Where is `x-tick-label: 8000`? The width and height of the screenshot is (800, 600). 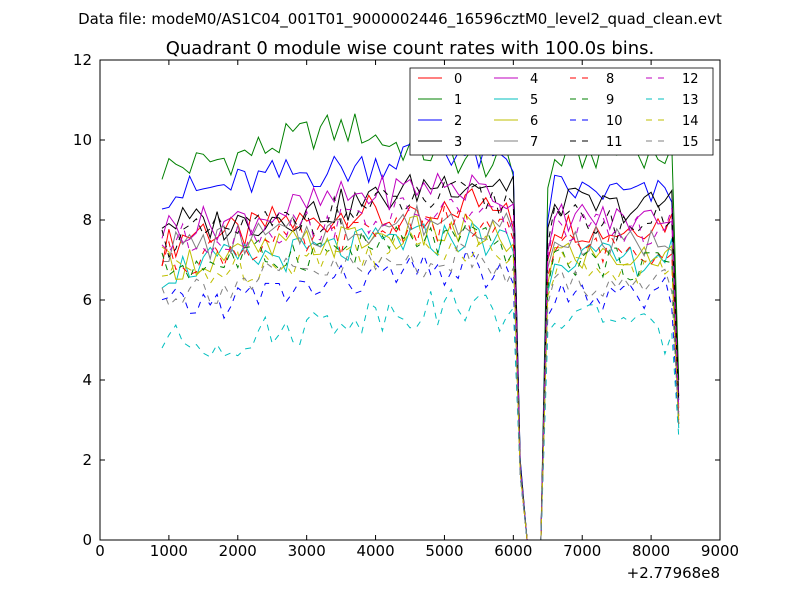
x-tick-label: 8000 is located at coordinates (651, 551).